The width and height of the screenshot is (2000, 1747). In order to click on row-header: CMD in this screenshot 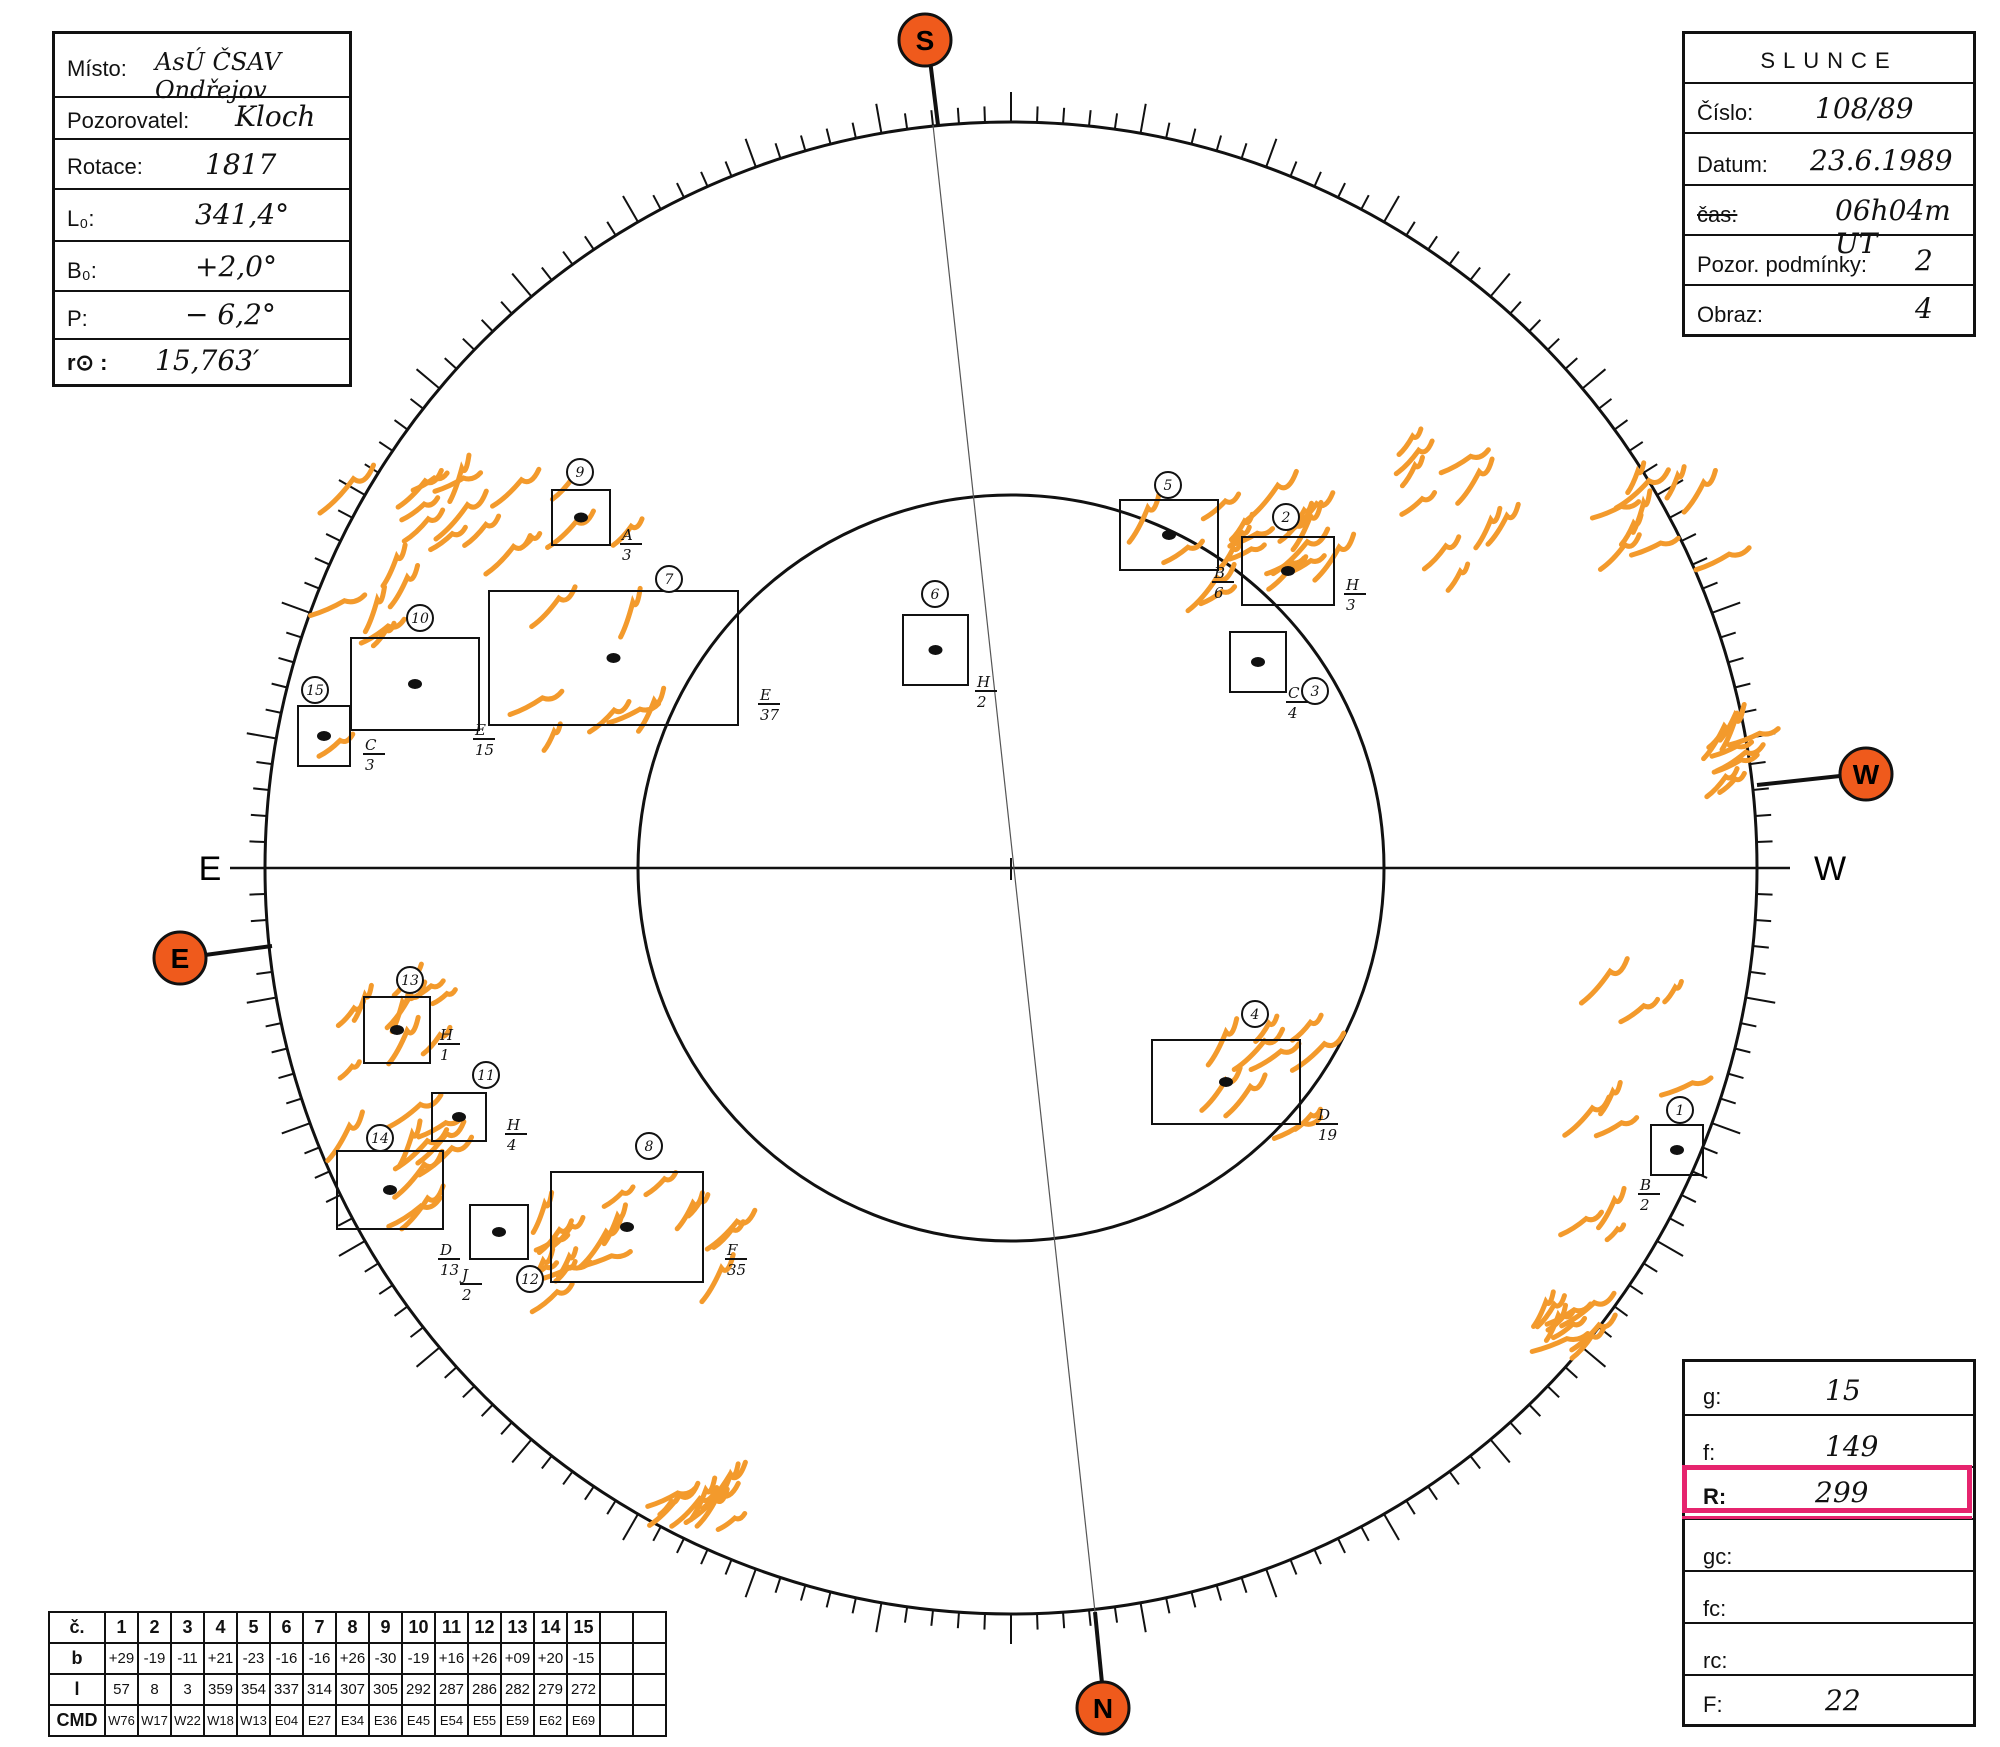, I will do `click(77, 1720)`.